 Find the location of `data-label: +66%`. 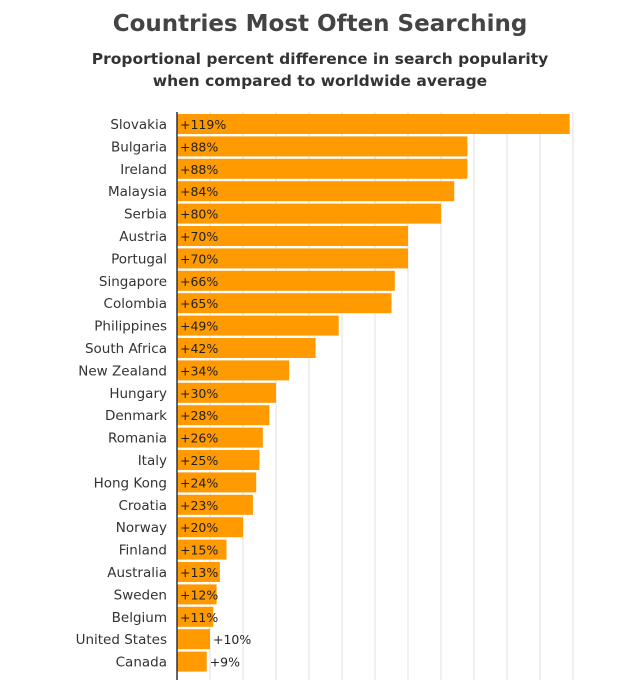

data-label: +66% is located at coordinates (199, 281).